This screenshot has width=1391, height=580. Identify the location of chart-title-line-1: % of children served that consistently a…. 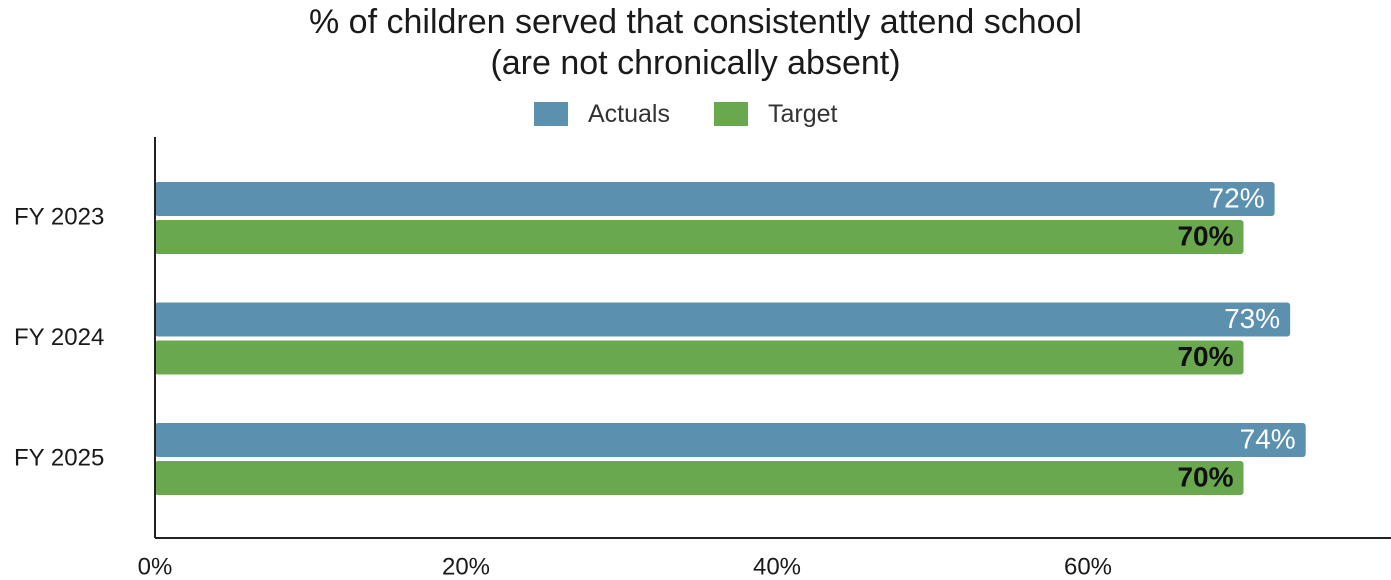
(695, 22).